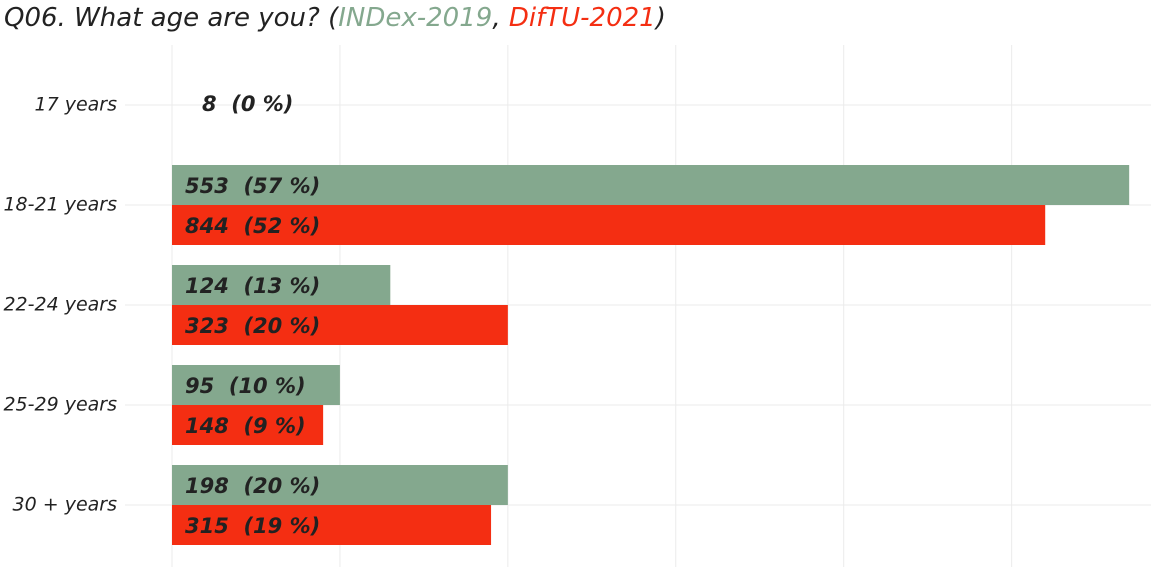 Image resolution: width=1151 pixels, height=567 pixels. Describe the element at coordinates (252, 326) in the screenshot. I see `value-label: 323 (20 %)` at that location.